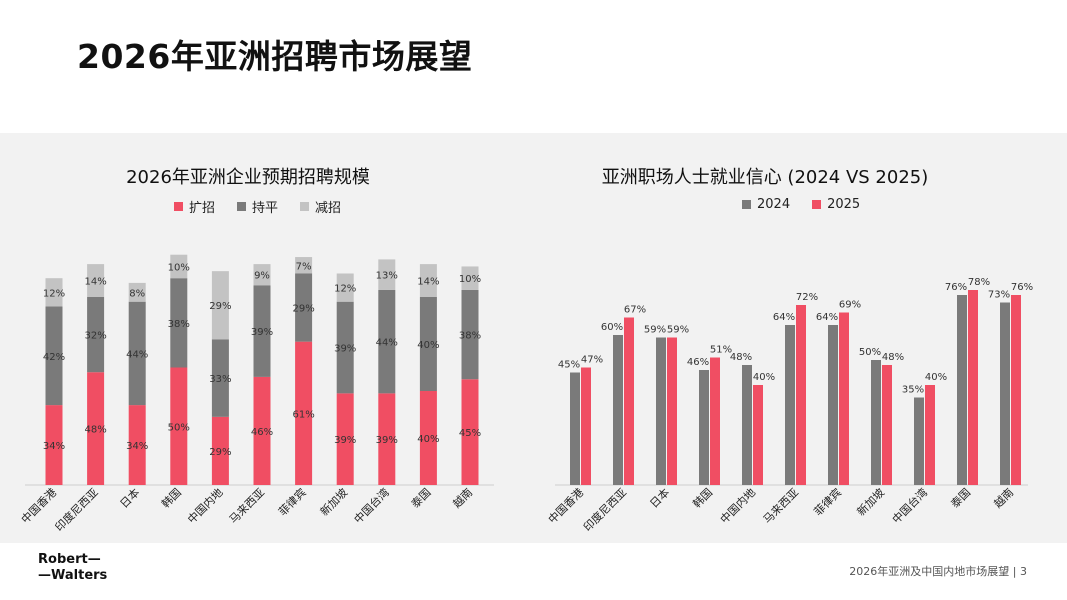 Image resolution: width=1067 pixels, height=600 pixels. I want to click on footer: 2026年亚洲及中国内地市场展望 | 3, so click(938, 571).